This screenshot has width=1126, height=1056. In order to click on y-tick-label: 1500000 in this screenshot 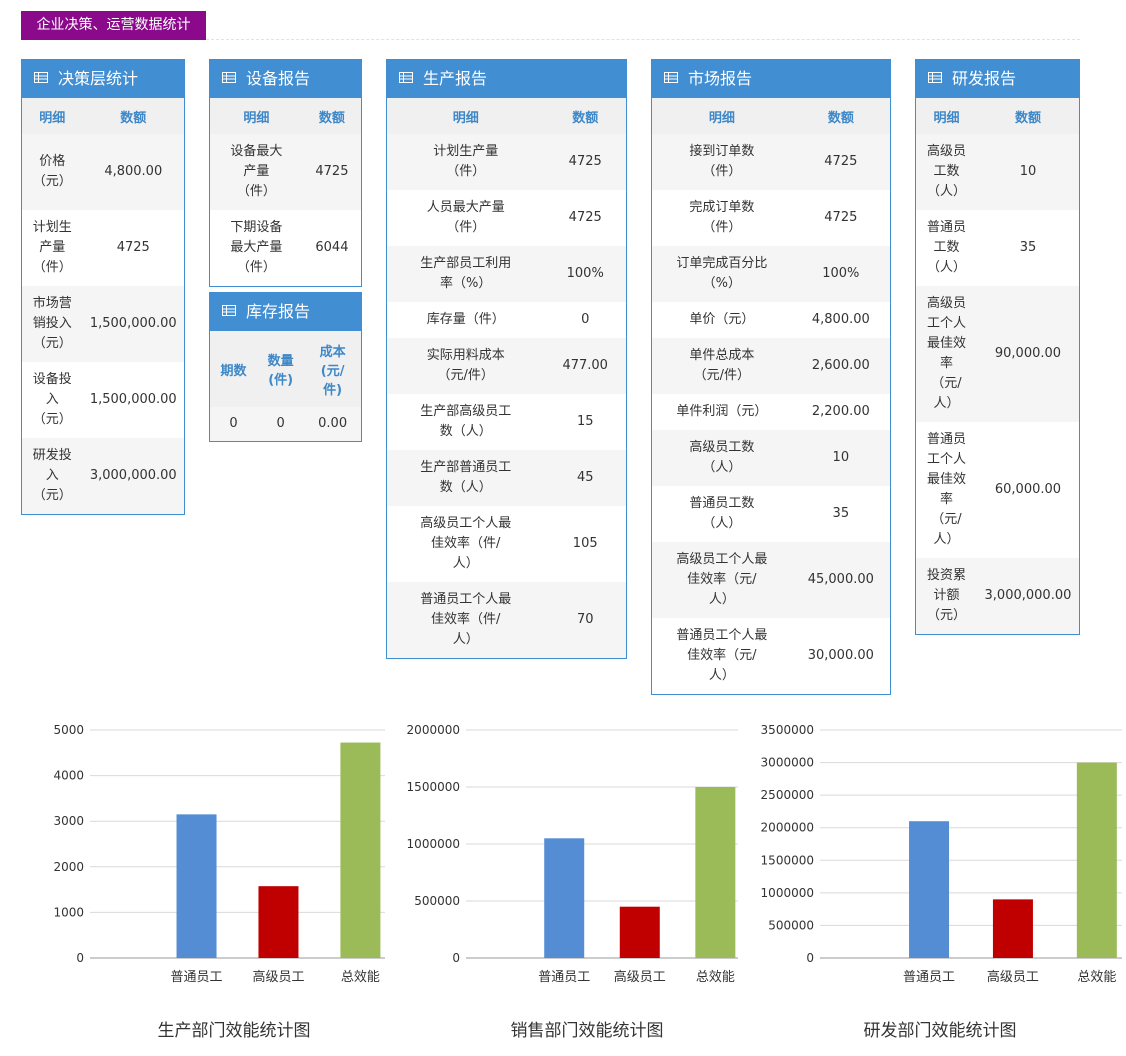, I will do `click(433, 787)`.